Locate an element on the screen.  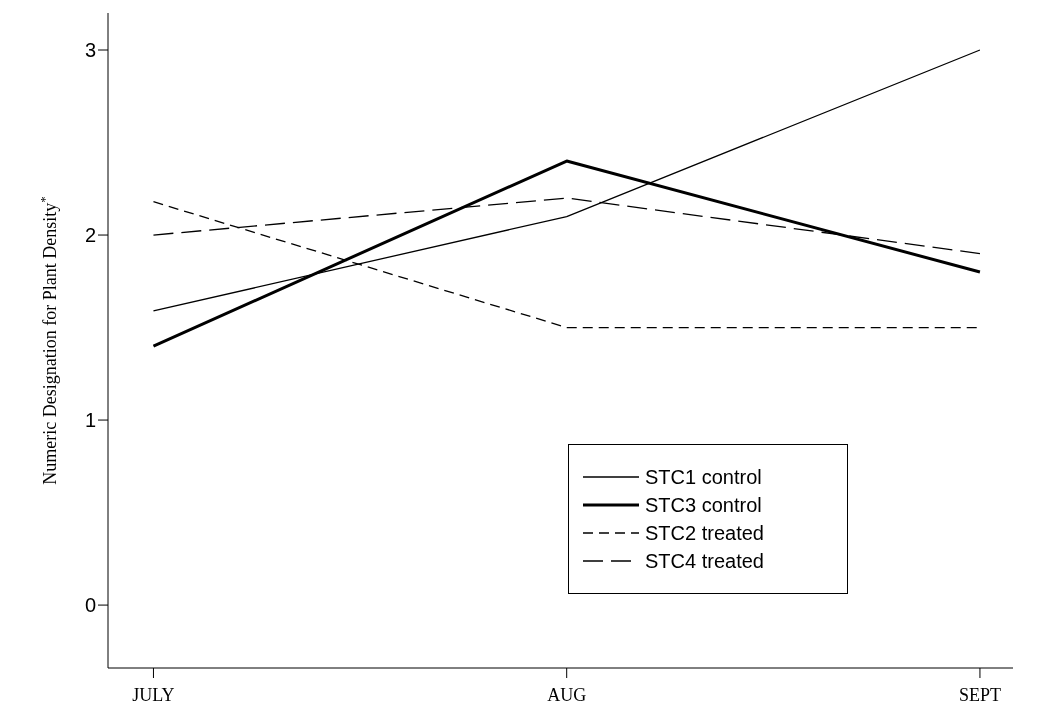
legend-label: STC2 treated is located at coordinates (704, 533).